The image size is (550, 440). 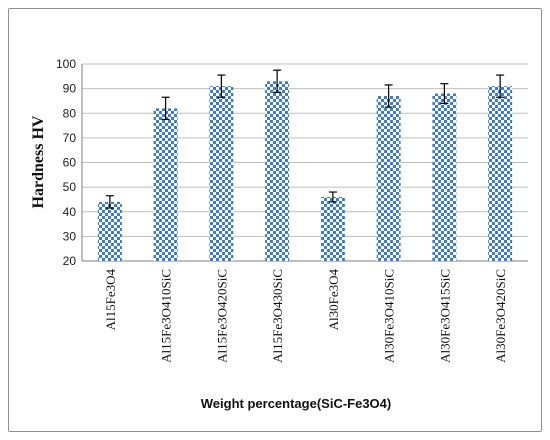 What do you see at coordinates (70, 261) in the screenshot?
I see `y-tick-label: 20` at bounding box center [70, 261].